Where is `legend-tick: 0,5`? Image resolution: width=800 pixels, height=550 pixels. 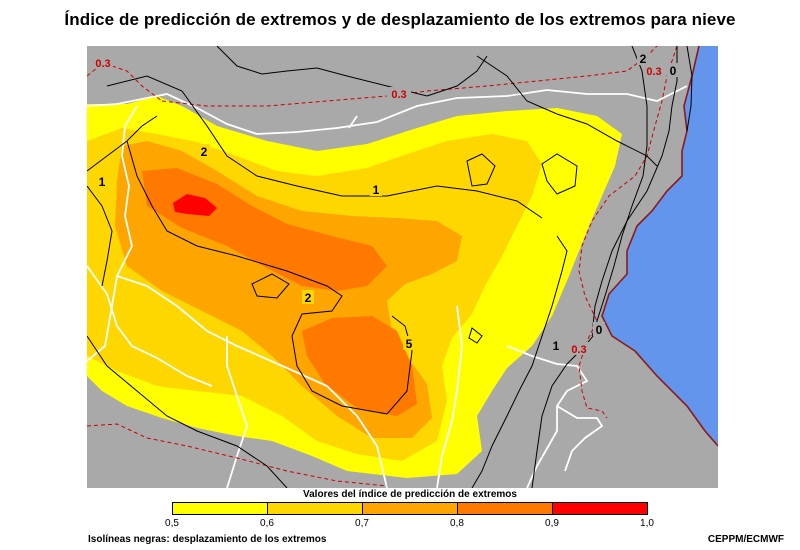
legend-tick: 0,5 is located at coordinates (172, 523).